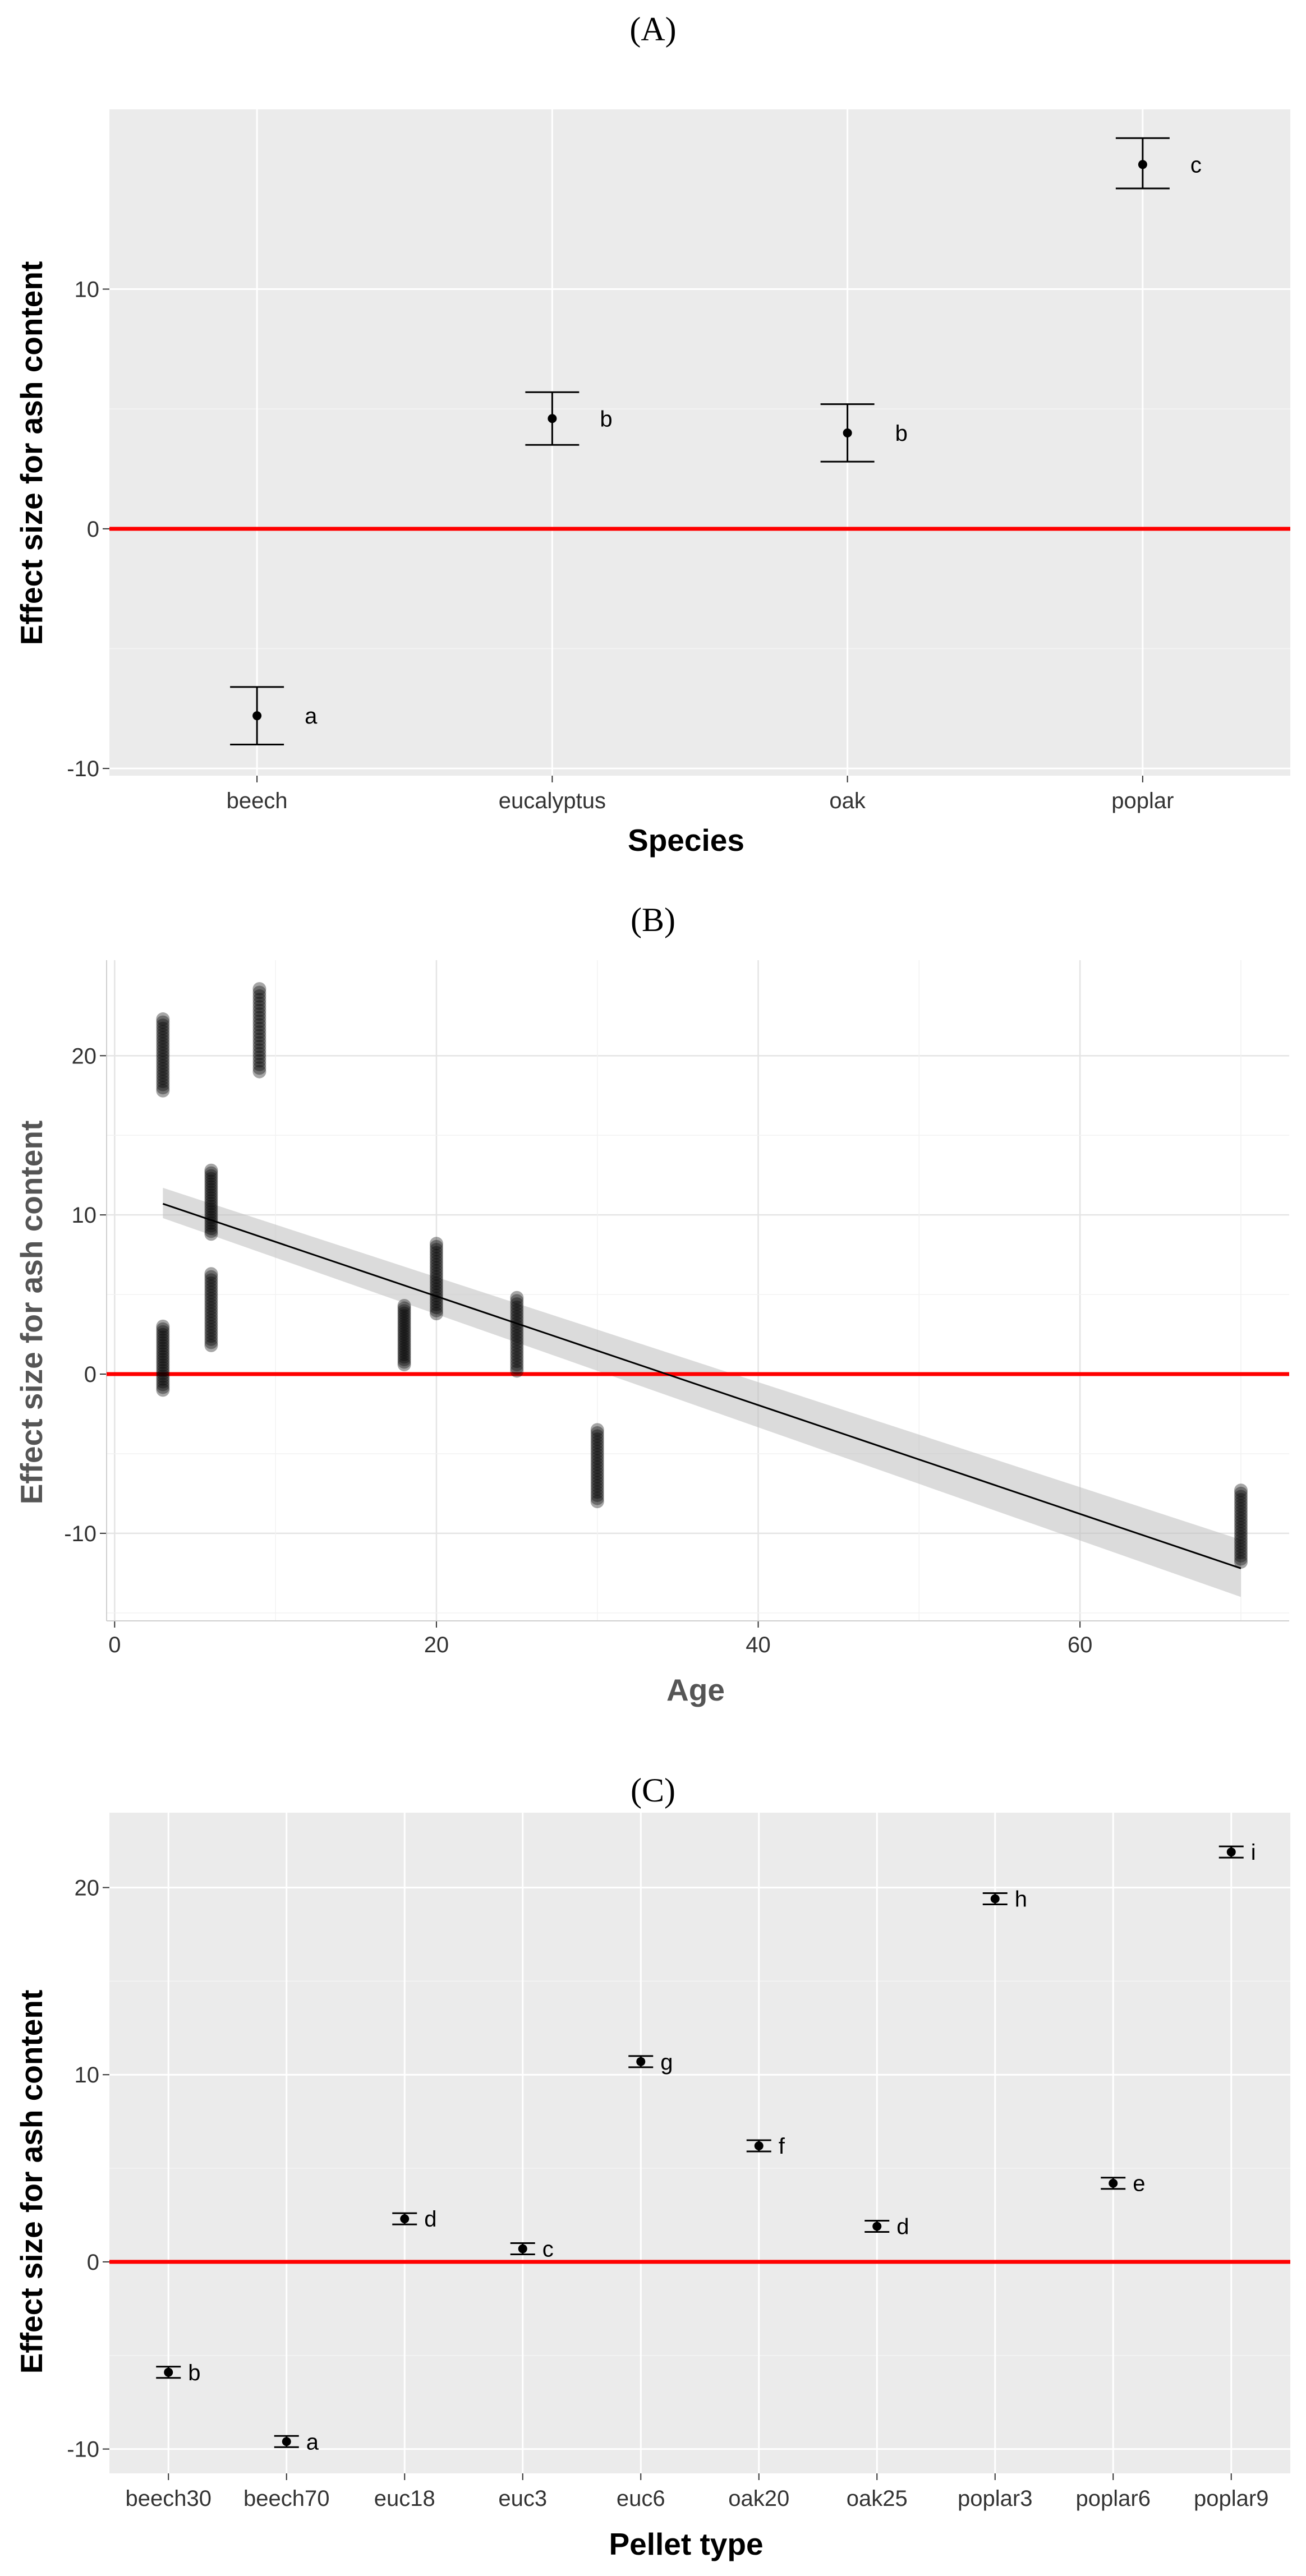  Describe the element at coordinates (758, 2498) in the screenshot. I see `panel-c-x-tick-label: oak20` at that location.